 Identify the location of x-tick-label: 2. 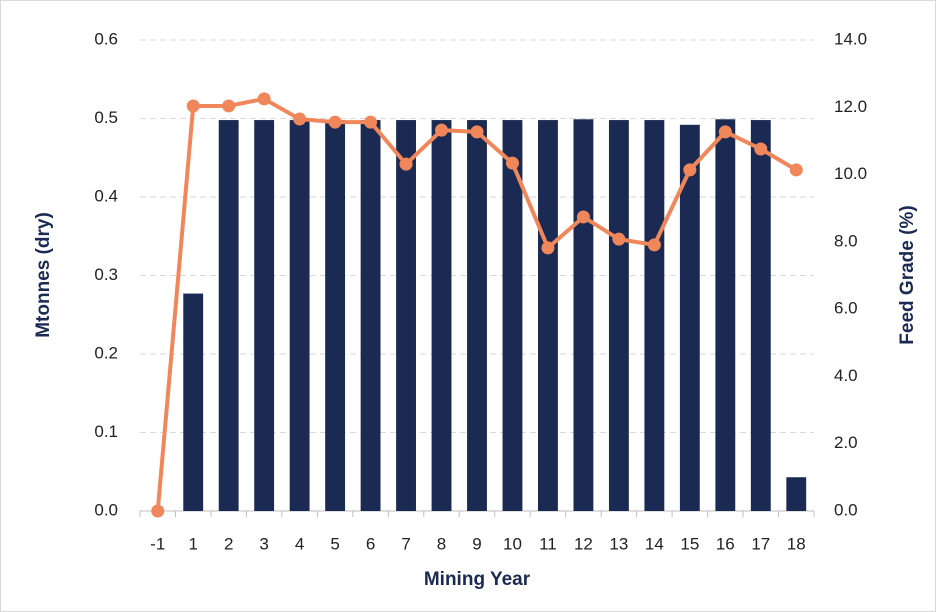
(228, 543).